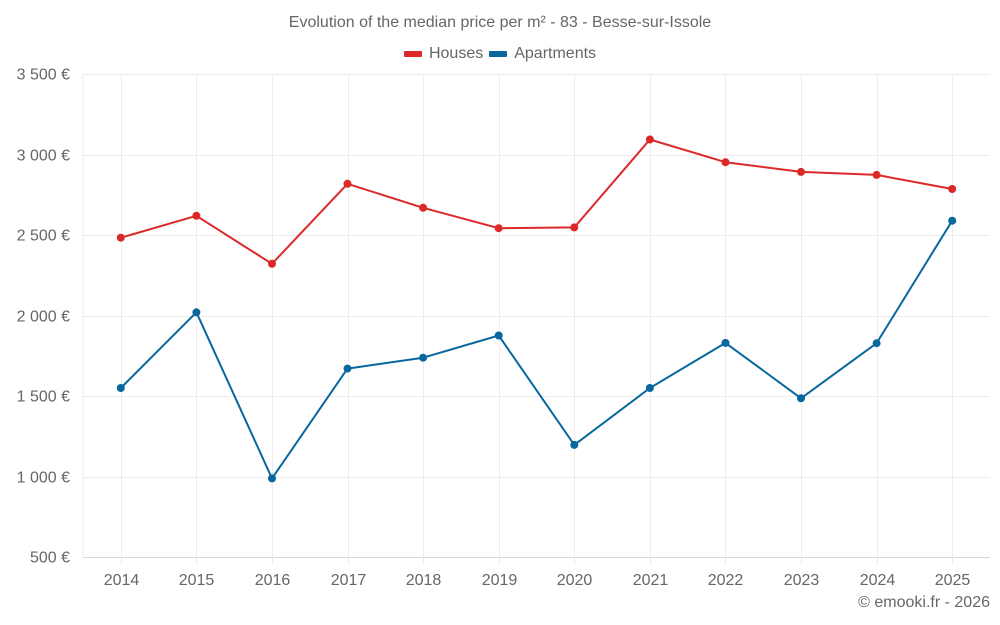  What do you see at coordinates (555, 53) in the screenshot?
I see `legend-label-apartments: Apartments` at bounding box center [555, 53].